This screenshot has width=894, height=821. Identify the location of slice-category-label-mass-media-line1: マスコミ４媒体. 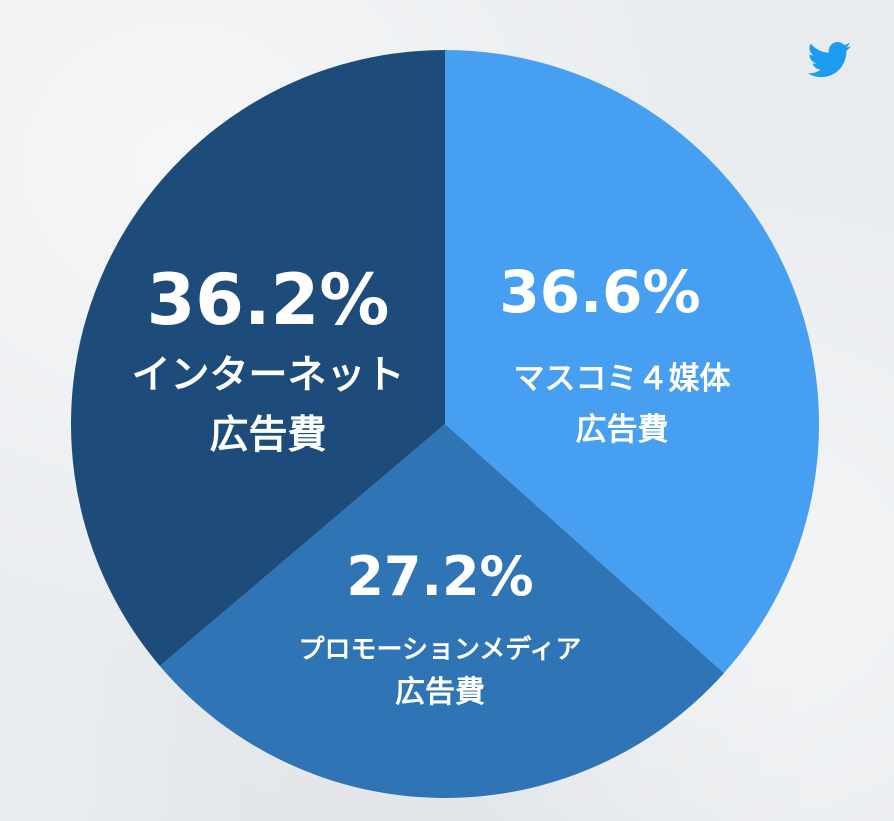
(622, 379).